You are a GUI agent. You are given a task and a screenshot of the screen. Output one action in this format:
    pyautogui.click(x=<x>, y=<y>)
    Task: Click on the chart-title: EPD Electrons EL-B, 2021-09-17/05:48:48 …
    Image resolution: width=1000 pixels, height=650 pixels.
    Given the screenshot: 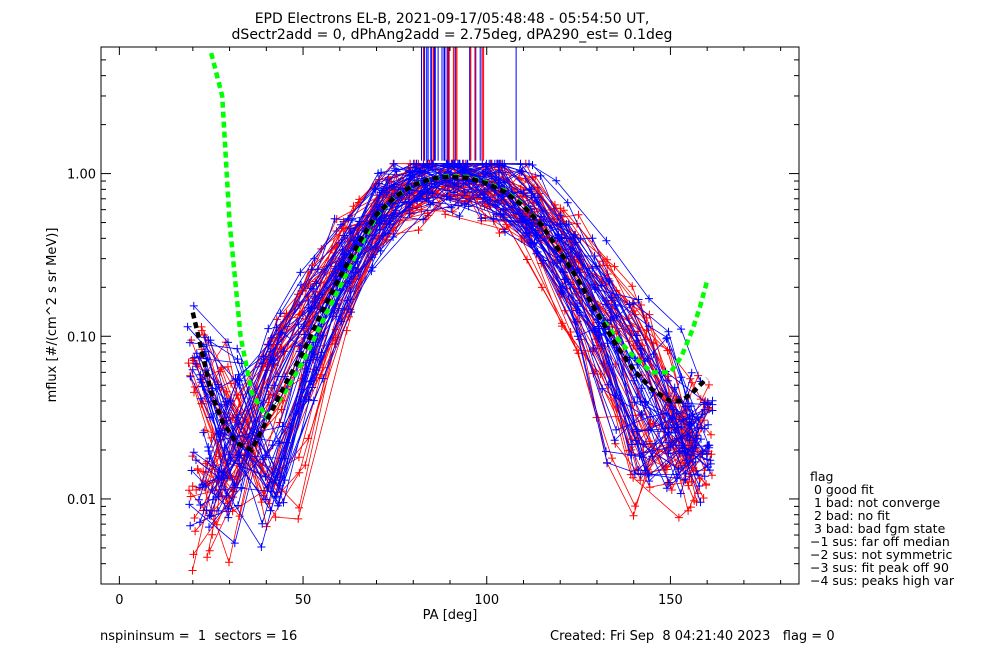 What is the action you would take?
    pyautogui.click(x=452, y=19)
    